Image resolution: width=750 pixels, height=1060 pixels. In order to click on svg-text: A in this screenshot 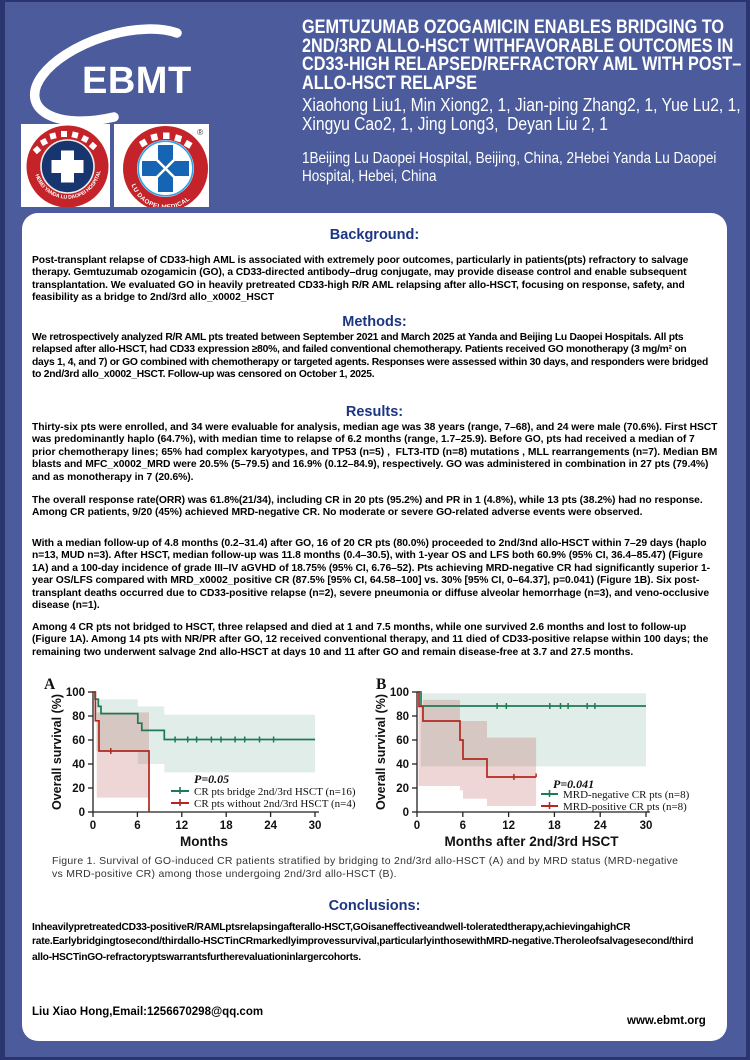, I will do `click(50, 684)`.